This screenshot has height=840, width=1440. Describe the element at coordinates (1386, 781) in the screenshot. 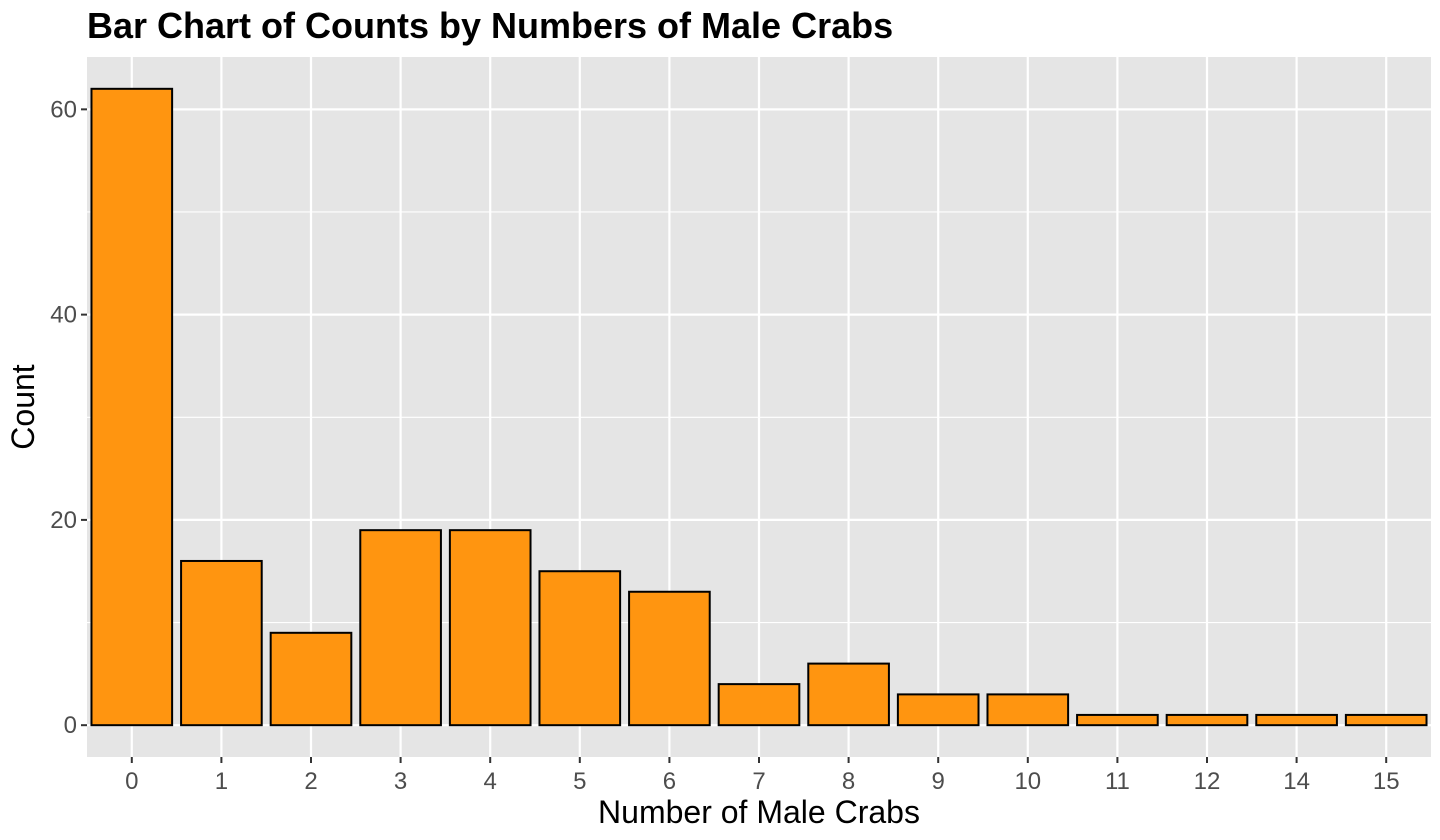

I see `x-tick-label-15: 15` at that location.